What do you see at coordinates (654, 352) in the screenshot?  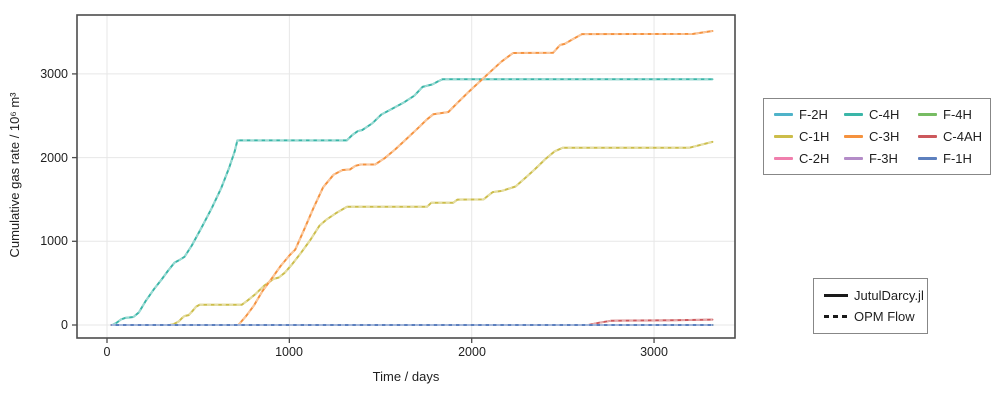 I see `x-tick-label: 3000` at bounding box center [654, 352].